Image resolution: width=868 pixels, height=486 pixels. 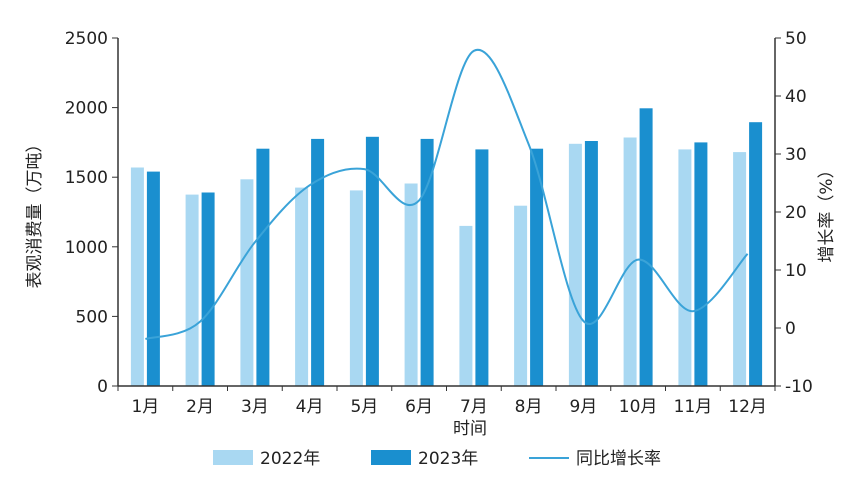 What do you see at coordinates (537, 267) in the screenshot?
I see `bar-2023年-8月` at bounding box center [537, 267].